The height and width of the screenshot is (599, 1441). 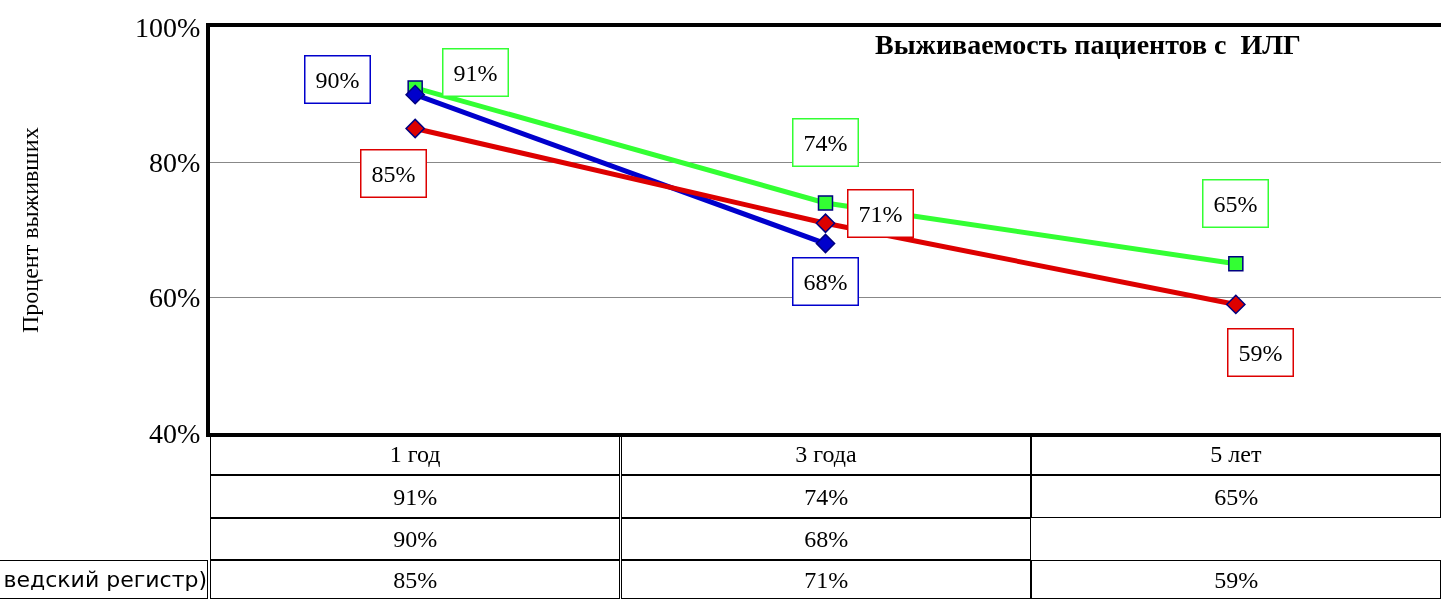 What do you see at coordinates (826, 539) in the screenshot?
I see `data-label: 68%` at bounding box center [826, 539].